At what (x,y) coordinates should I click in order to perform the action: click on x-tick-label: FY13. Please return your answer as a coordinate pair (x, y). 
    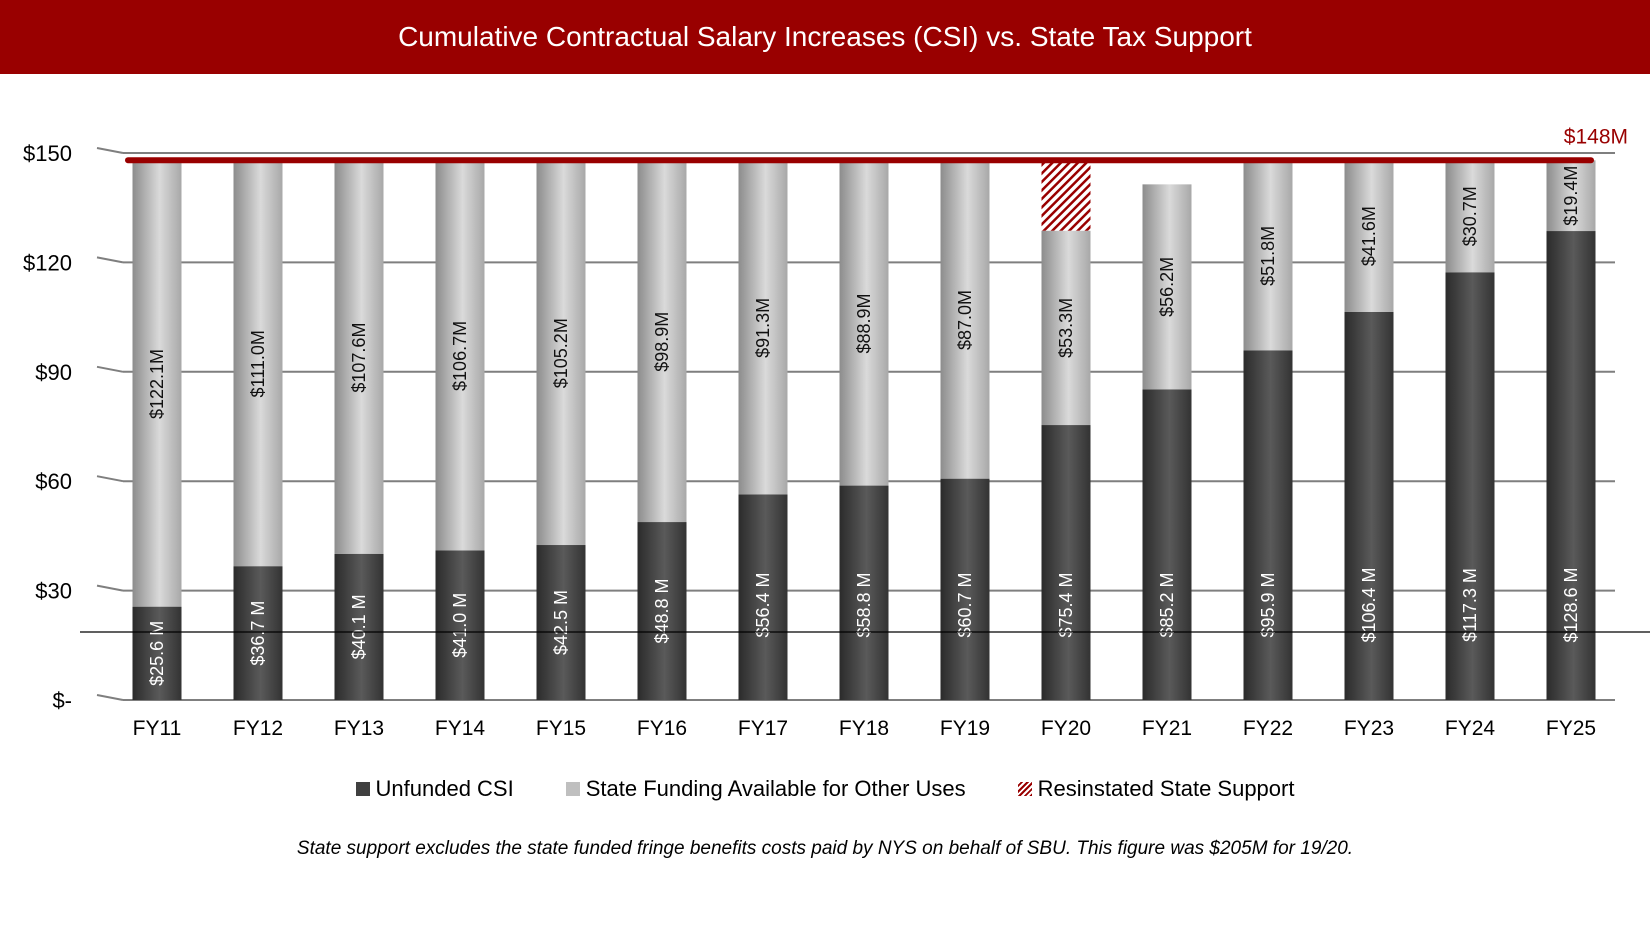
    Looking at the image, I should click on (359, 728).